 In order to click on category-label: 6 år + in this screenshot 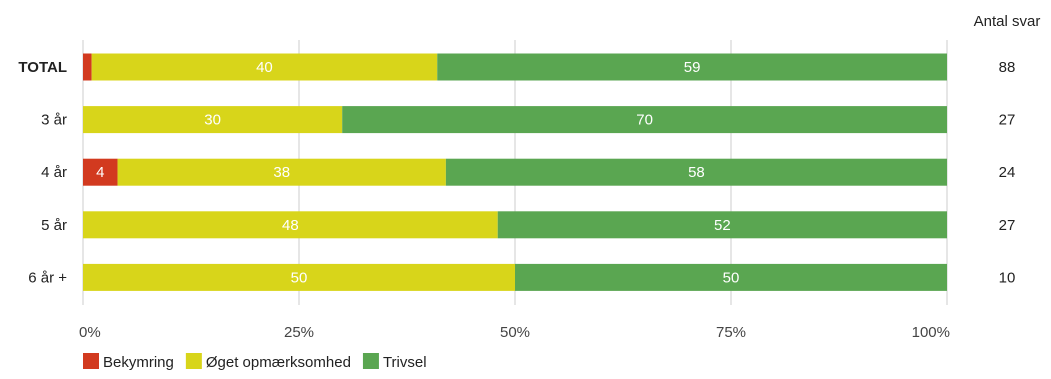, I will do `click(47, 277)`.